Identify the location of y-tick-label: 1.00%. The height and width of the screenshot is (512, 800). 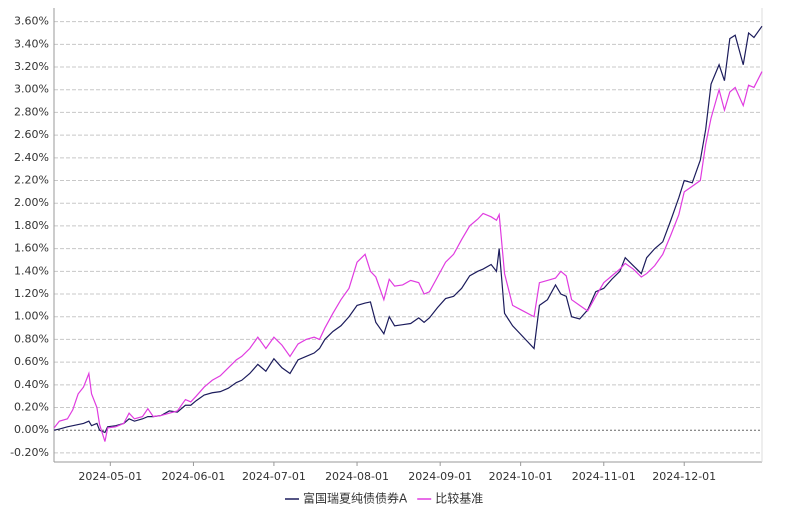
(31, 316).